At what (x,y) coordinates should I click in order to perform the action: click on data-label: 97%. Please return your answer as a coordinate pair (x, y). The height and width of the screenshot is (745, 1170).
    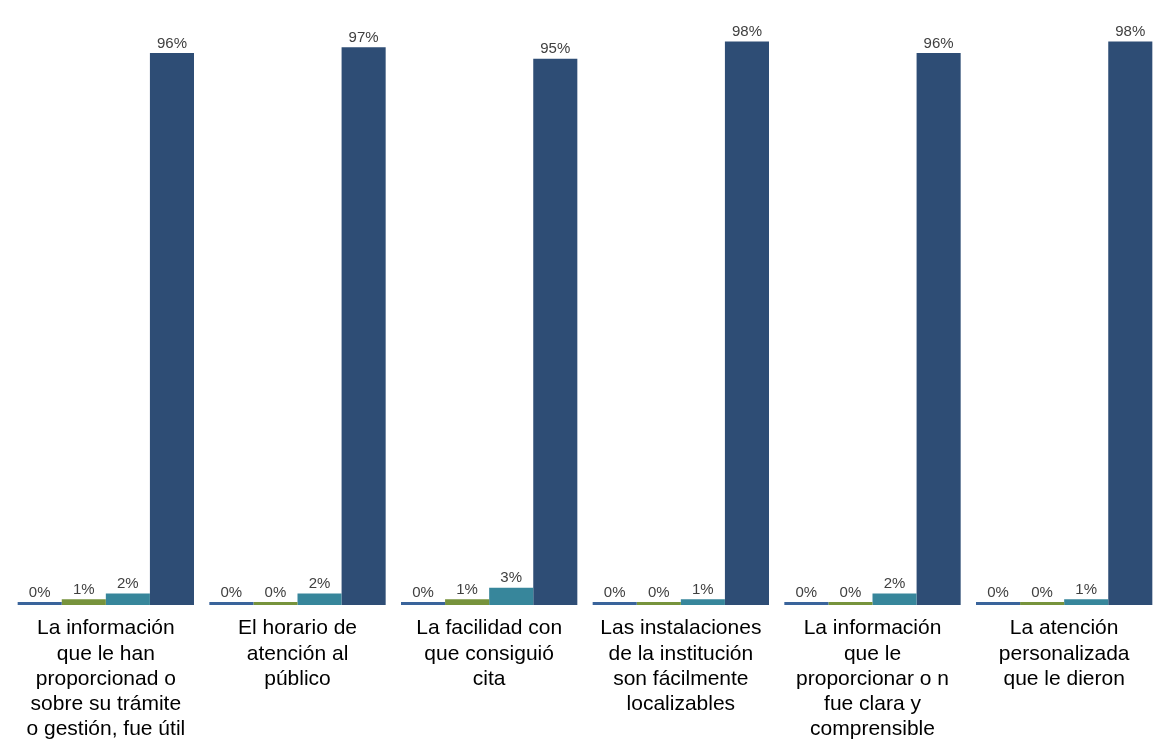
    Looking at the image, I should click on (363, 36).